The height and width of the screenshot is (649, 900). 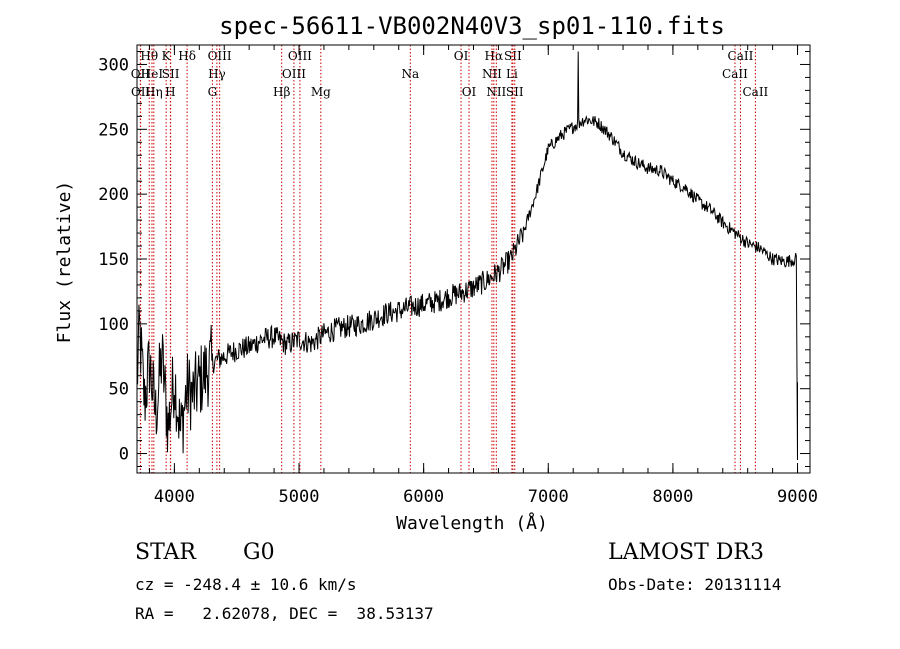 What do you see at coordinates (472, 523) in the screenshot?
I see `x-axis-label: Wavelength (Å)` at bounding box center [472, 523].